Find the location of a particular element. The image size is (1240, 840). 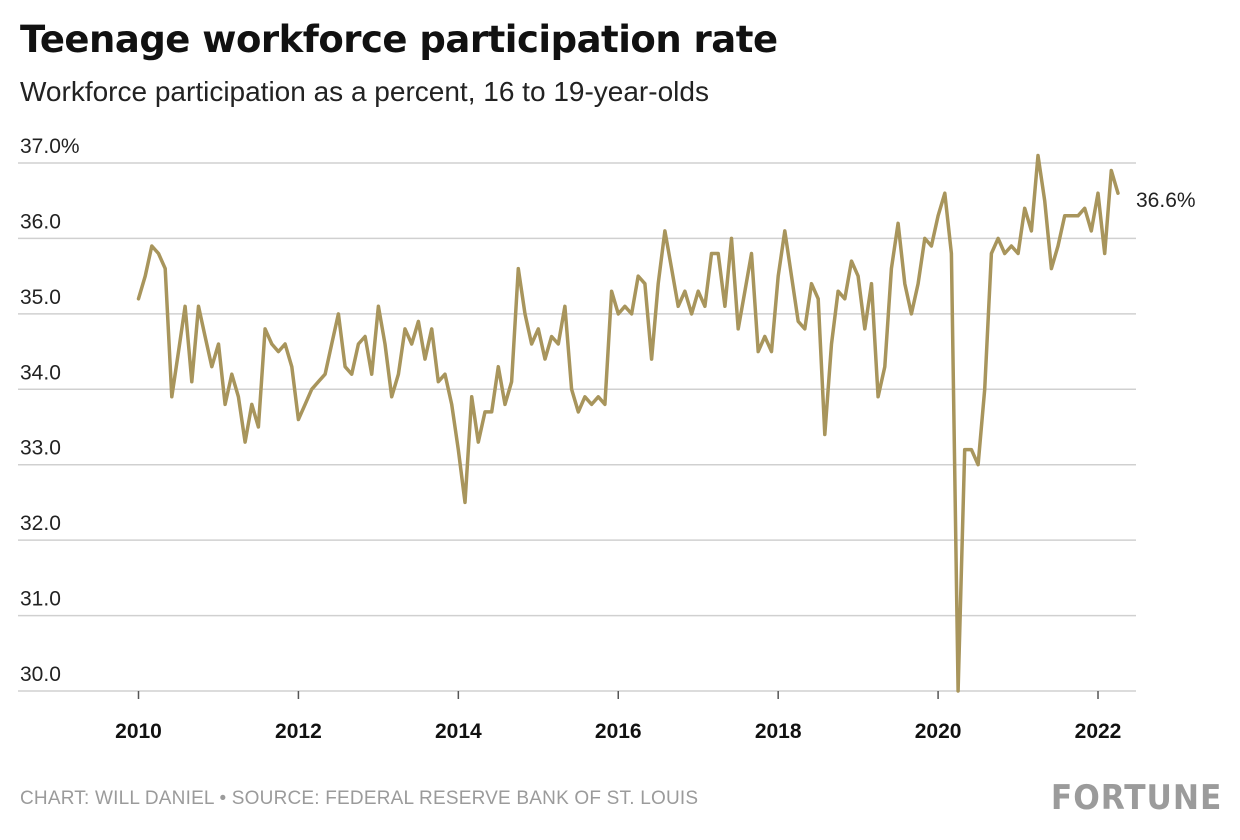

x-tick-label: 2022 is located at coordinates (1098, 731).